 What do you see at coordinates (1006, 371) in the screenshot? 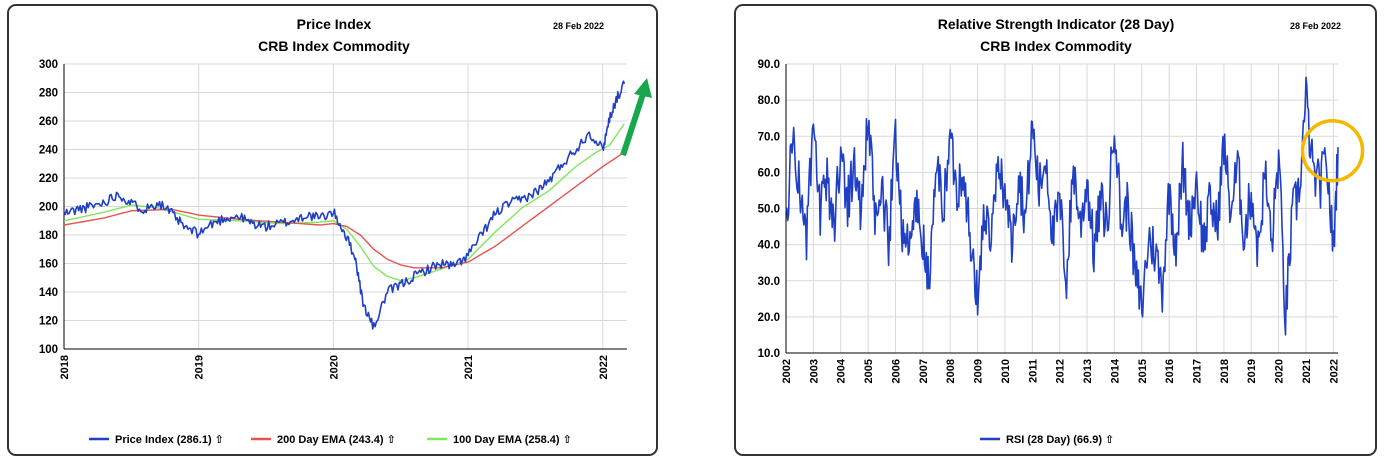
I see `x-tick-label: 2010` at bounding box center [1006, 371].